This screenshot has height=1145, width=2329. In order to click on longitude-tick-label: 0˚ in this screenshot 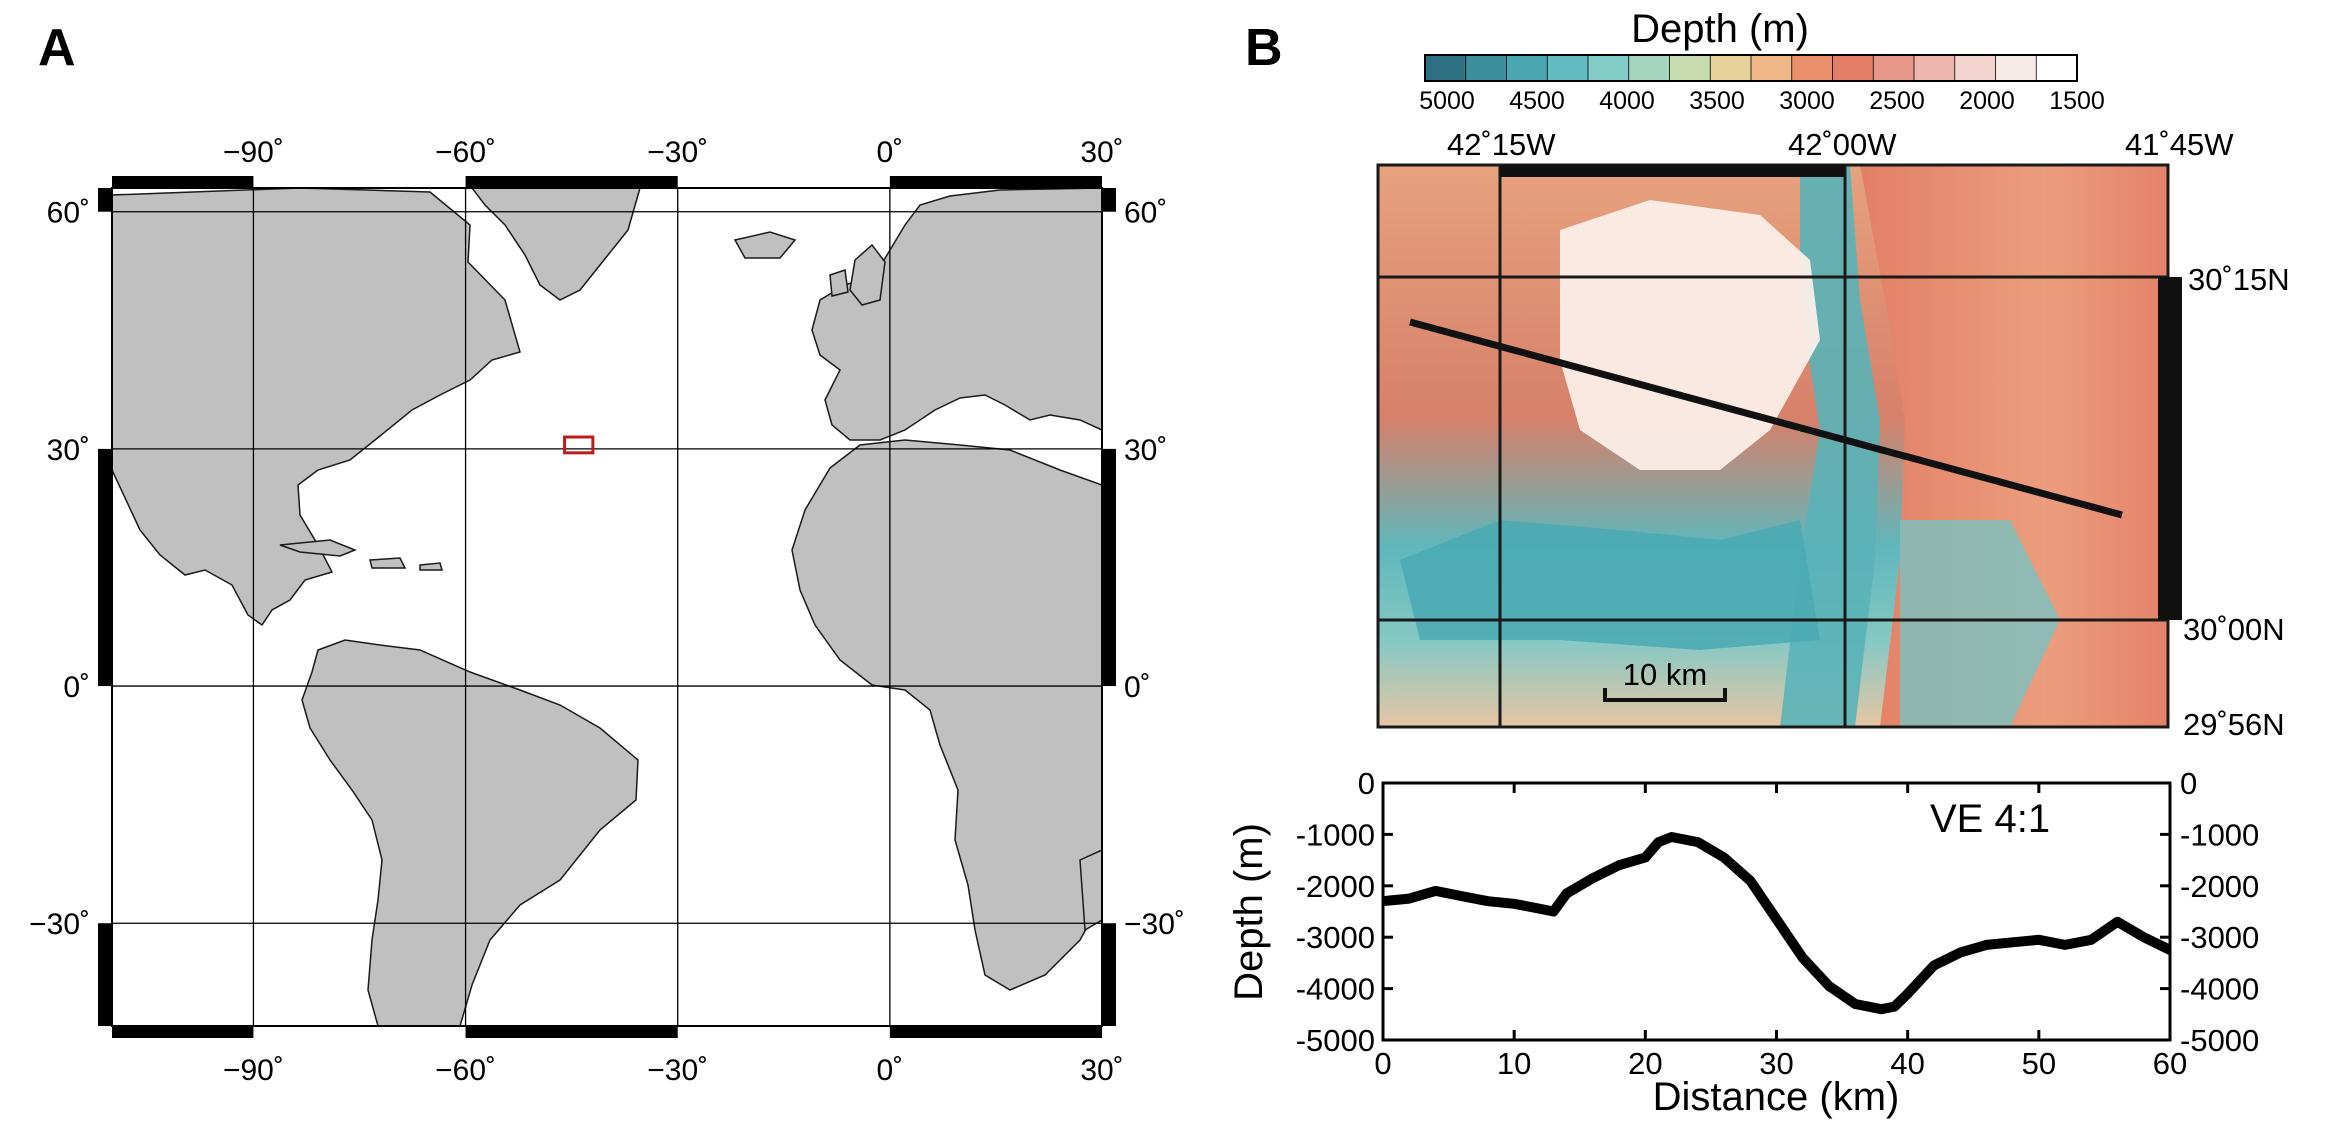, I will do `click(890, 152)`.